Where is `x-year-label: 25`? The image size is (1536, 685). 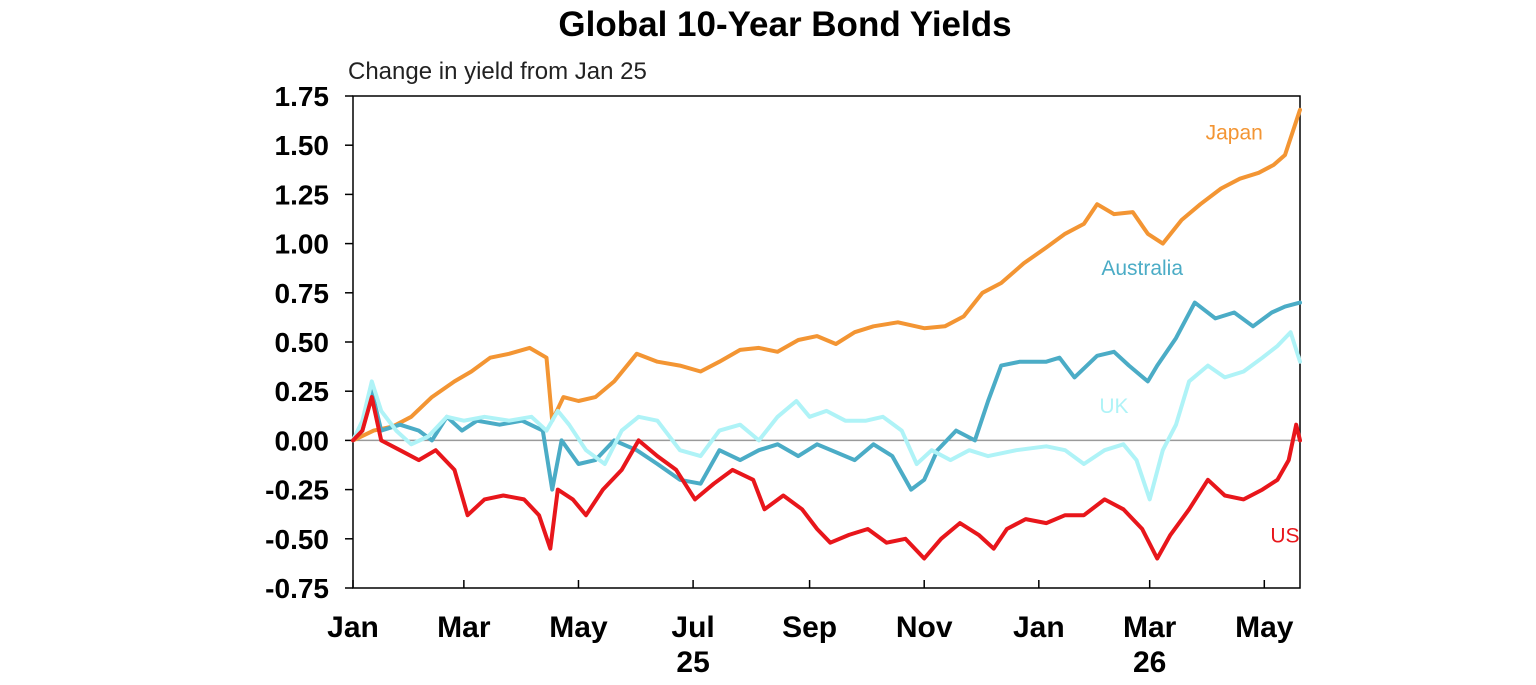 x-year-label: 25 is located at coordinates (692, 662).